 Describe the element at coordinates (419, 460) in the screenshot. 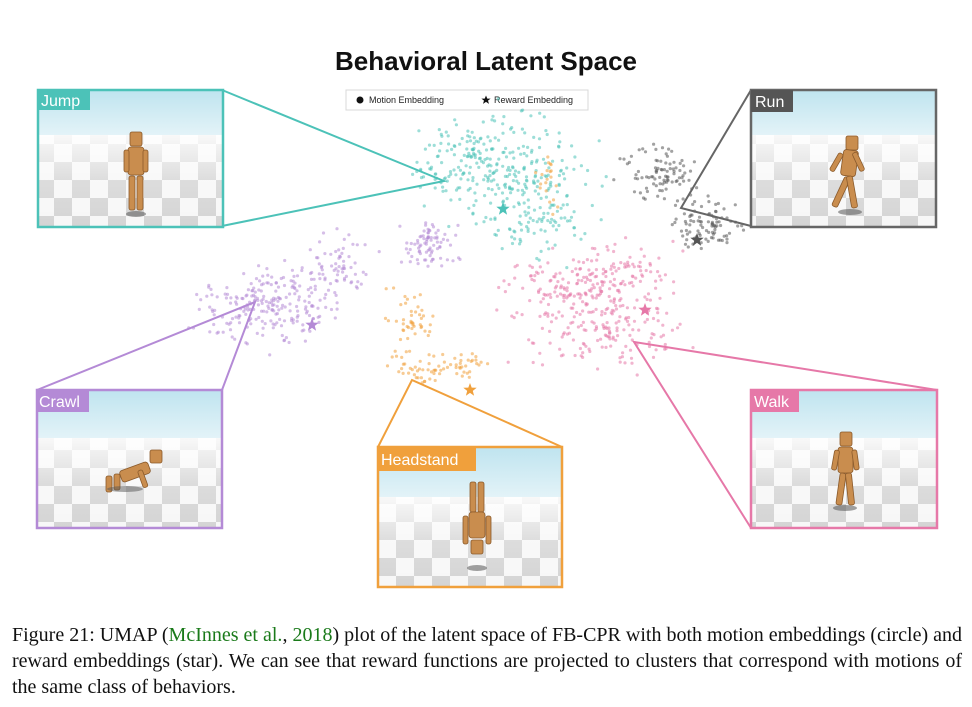

I see `headstand-label: Headstand` at that location.